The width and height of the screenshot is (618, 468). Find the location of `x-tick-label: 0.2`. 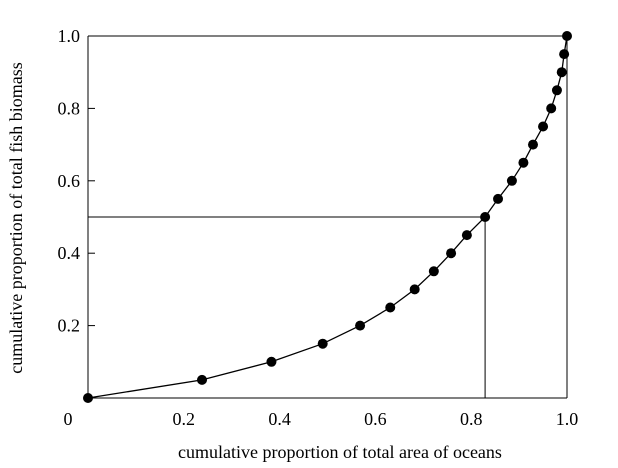

x-tick-label: 0.2 is located at coordinates (184, 419).